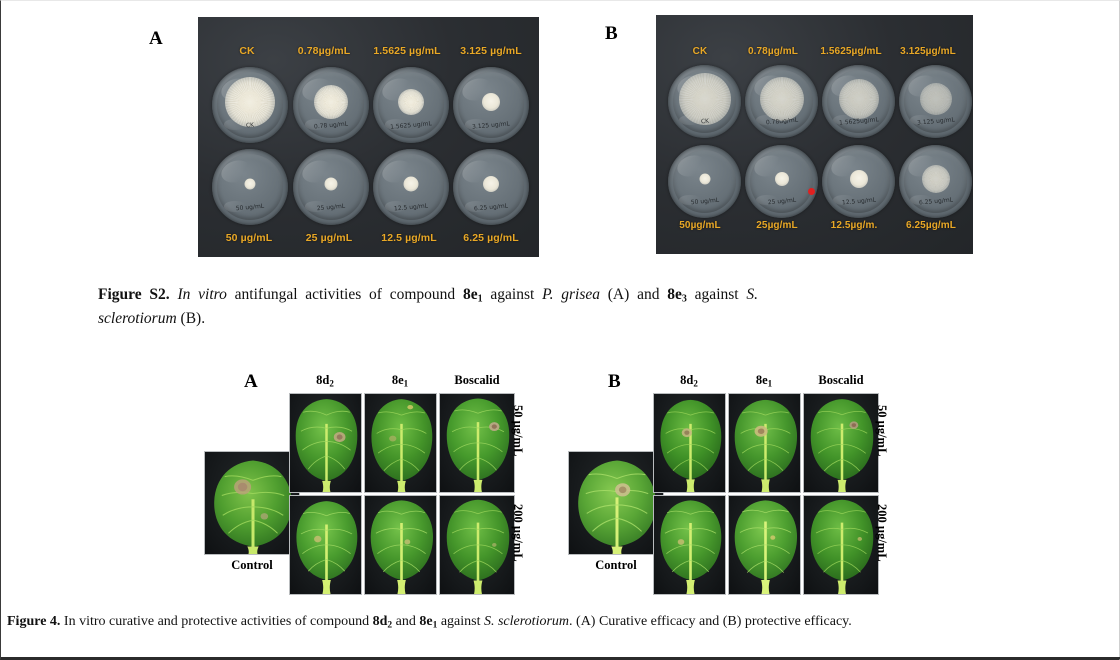 This screenshot has width=1120, height=660. I want to click on dish-handwritten-note: 0.78 ug/mL, so click(331, 125).